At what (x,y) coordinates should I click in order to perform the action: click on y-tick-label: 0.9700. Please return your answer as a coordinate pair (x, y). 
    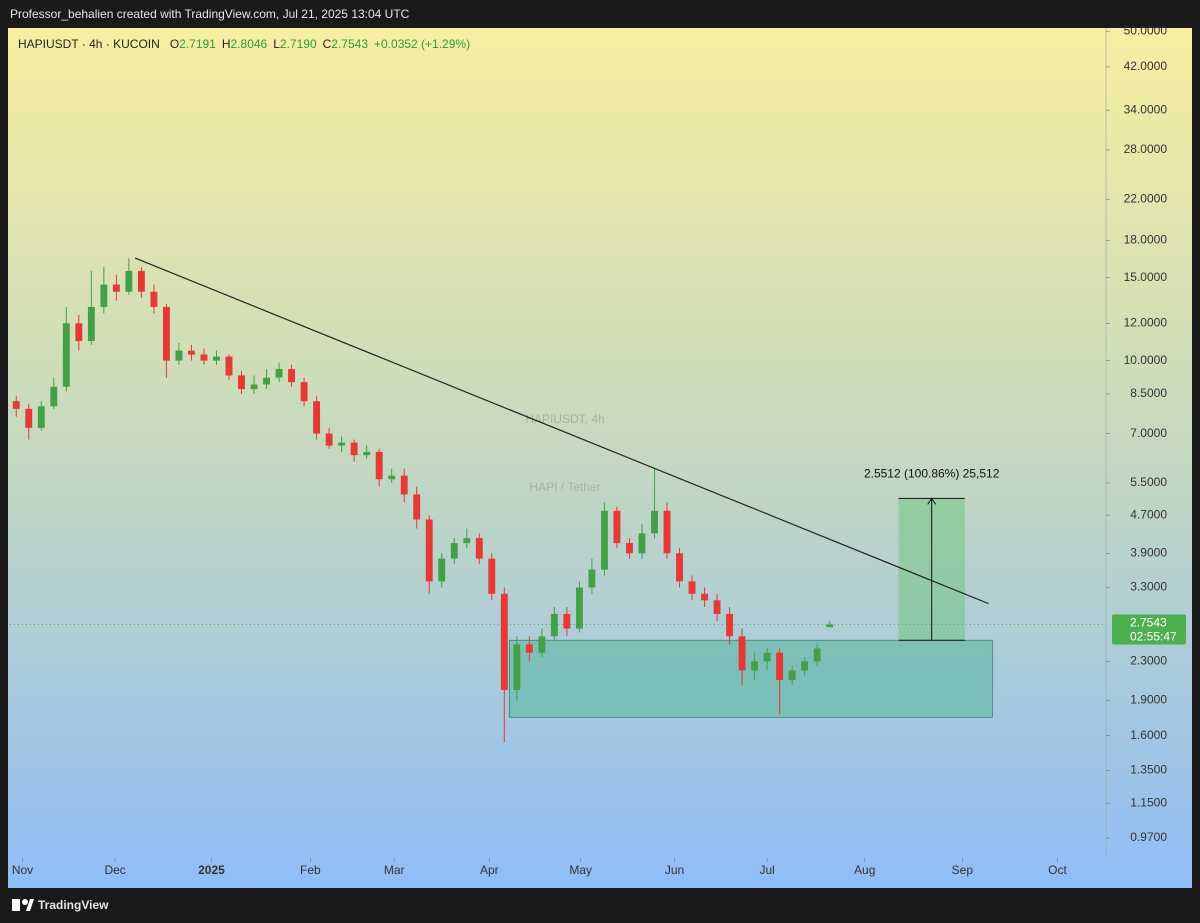
    Looking at the image, I should click on (1148, 837).